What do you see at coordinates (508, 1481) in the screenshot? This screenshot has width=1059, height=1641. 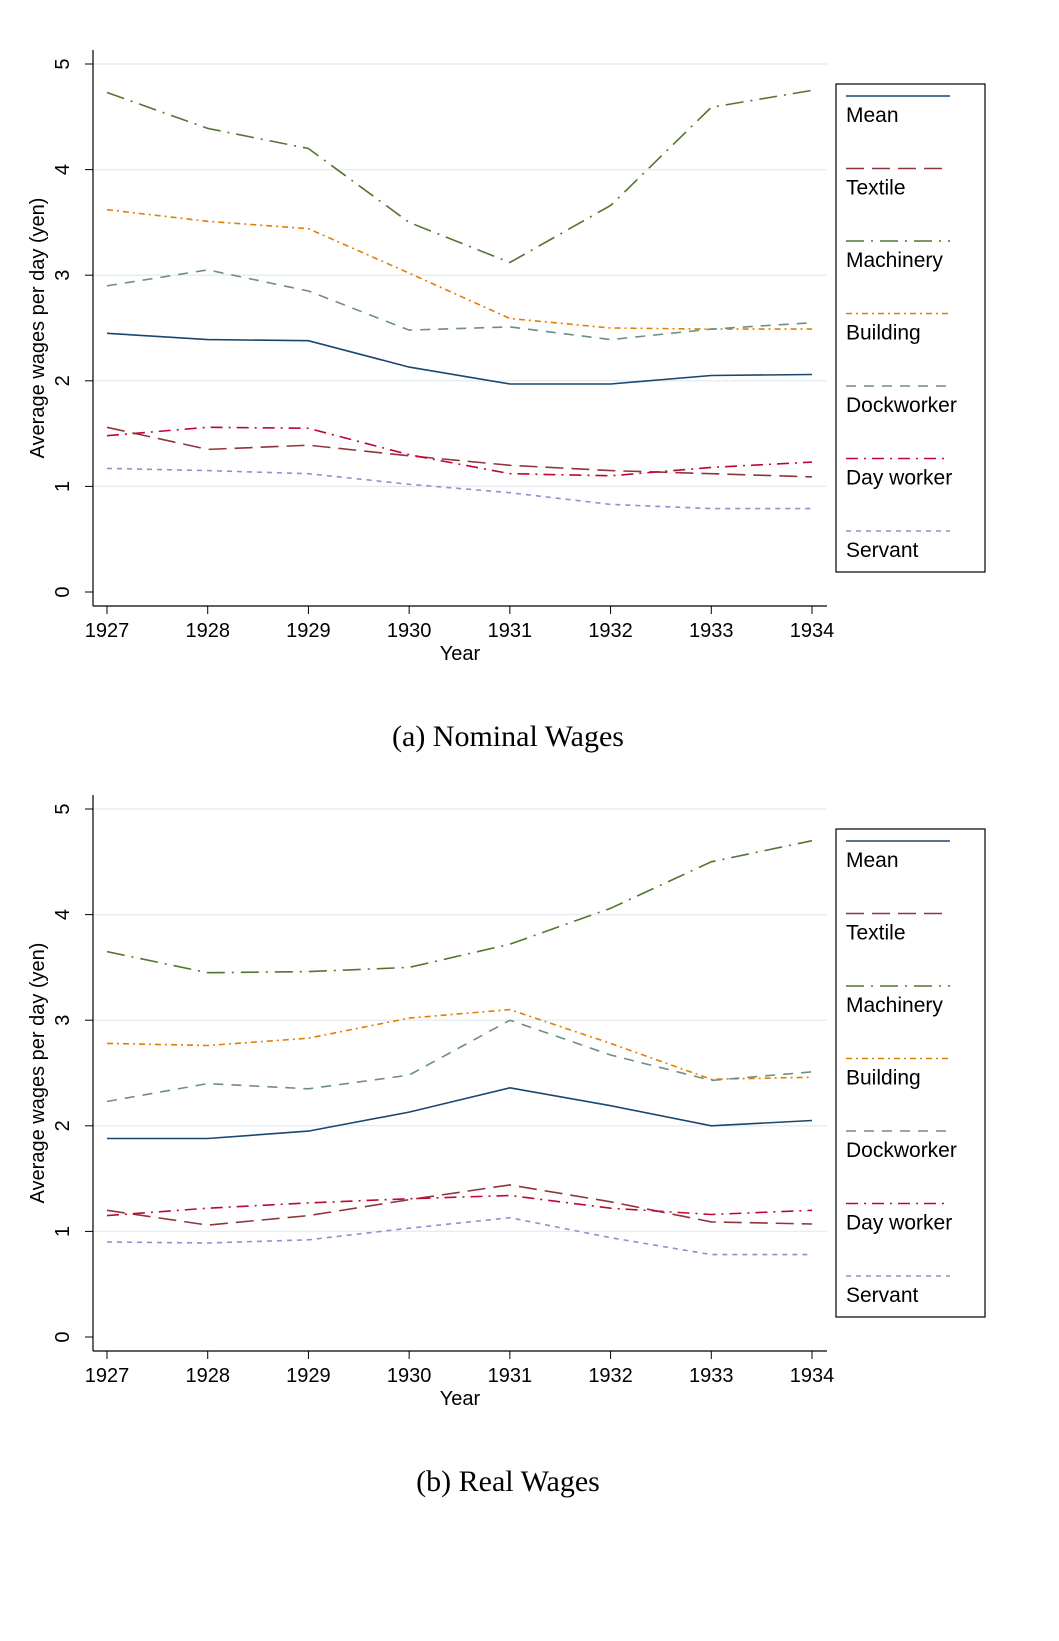 I see `chart-caption: (b) Real Wages` at bounding box center [508, 1481].